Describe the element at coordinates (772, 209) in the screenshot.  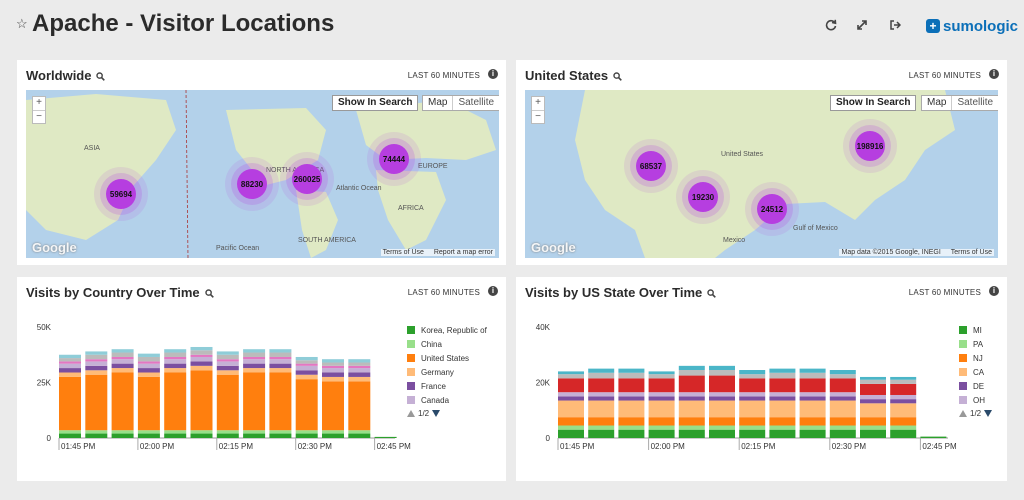
I see `map-cluster-marker: 24512` at that location.